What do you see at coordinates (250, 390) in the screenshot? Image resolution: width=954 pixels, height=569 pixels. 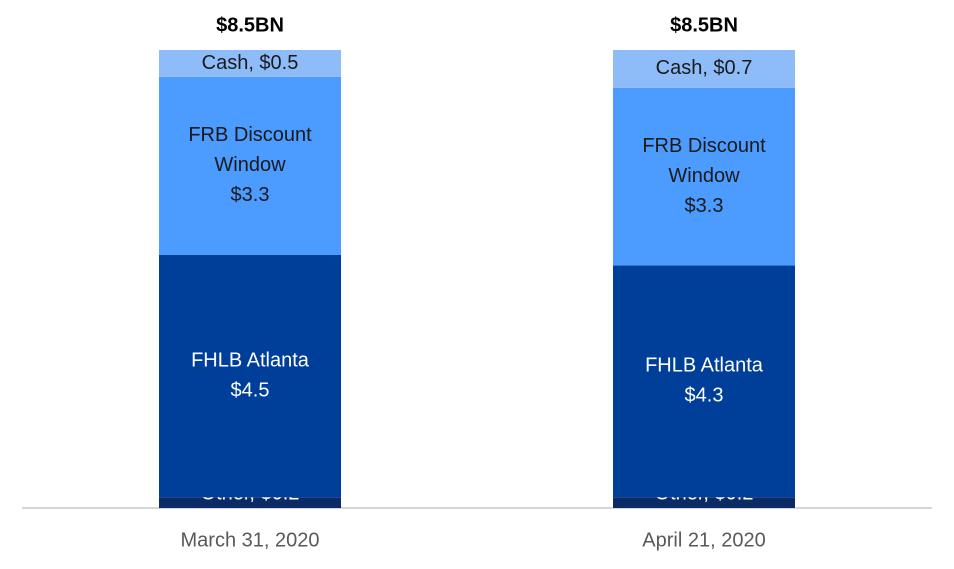 I see `segment-label: $4.5` at bounding box center [250, 390].